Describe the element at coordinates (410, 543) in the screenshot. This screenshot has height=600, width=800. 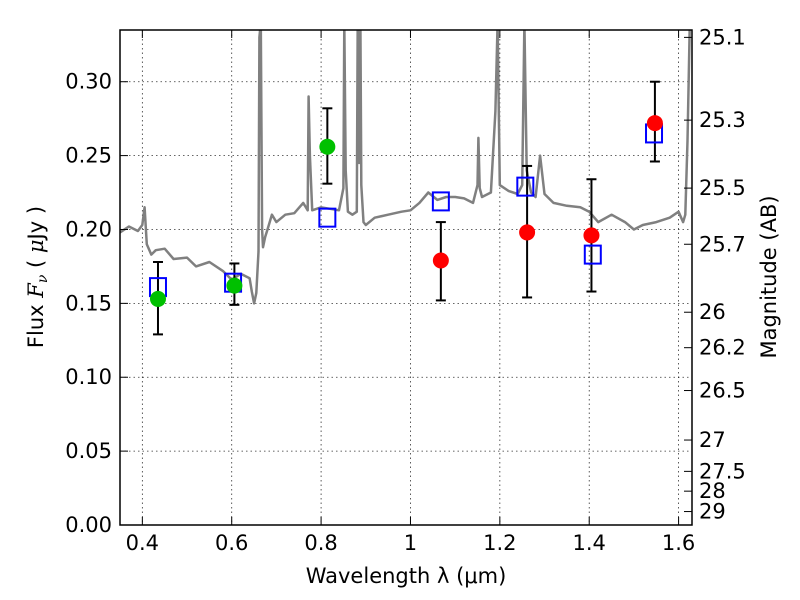
I see `x-tick-label: 1` at that location.